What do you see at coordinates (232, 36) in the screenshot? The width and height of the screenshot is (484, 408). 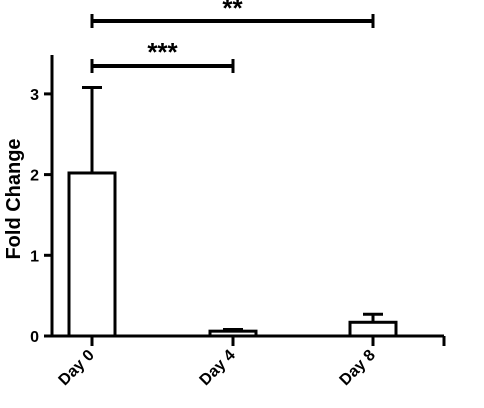 I see `significance-brackets: *****` at bounding box center [232, 36].